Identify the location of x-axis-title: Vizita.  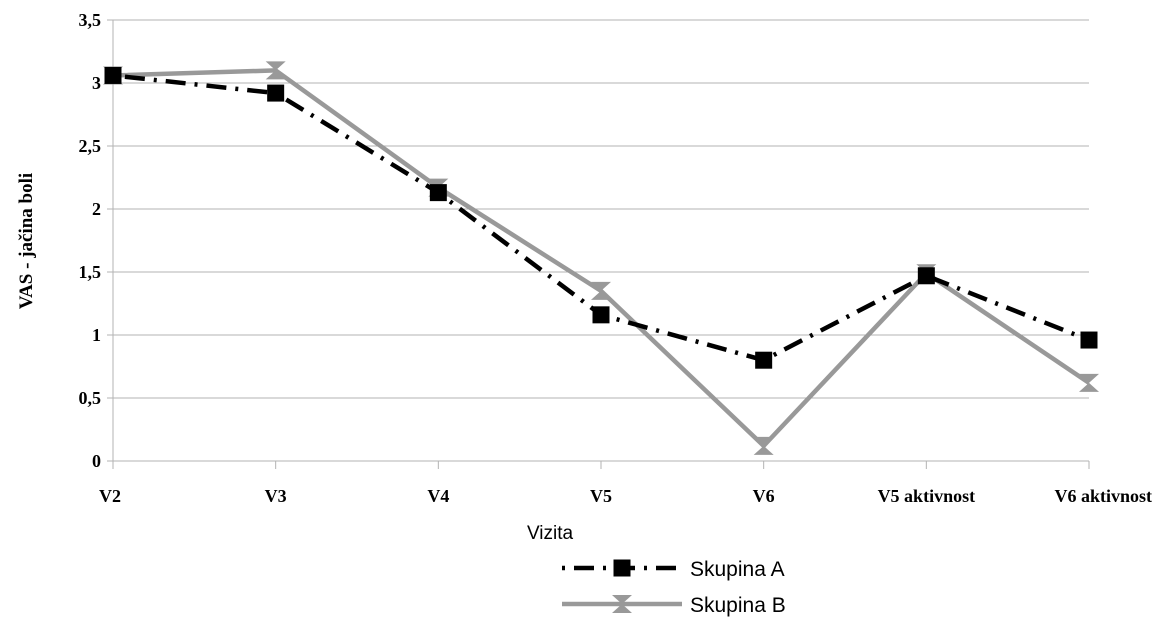
(550, 533).